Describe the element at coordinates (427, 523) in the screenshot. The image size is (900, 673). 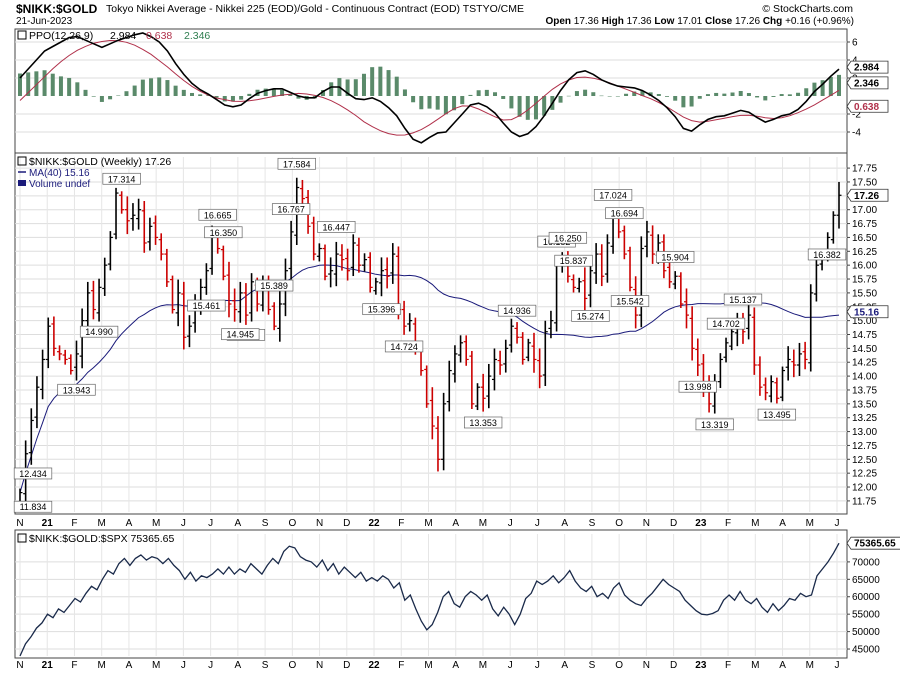
I see `price-x-axis: N 21 F M A M J J A S O N D 22 F M A M J J A S O N D 23 F M A M J` at that location.